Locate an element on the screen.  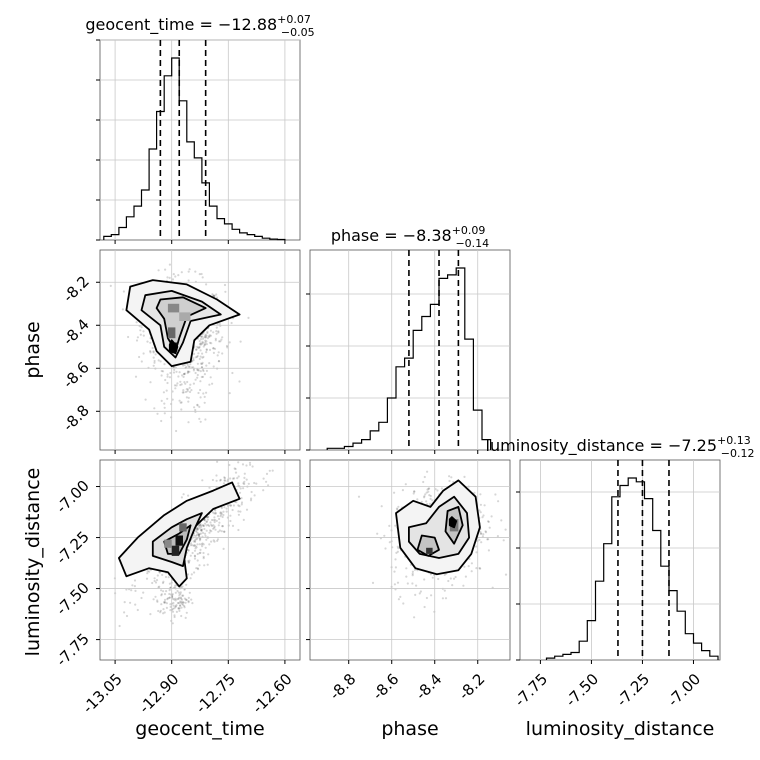
contour-inner is located at coordinates (428, 545).